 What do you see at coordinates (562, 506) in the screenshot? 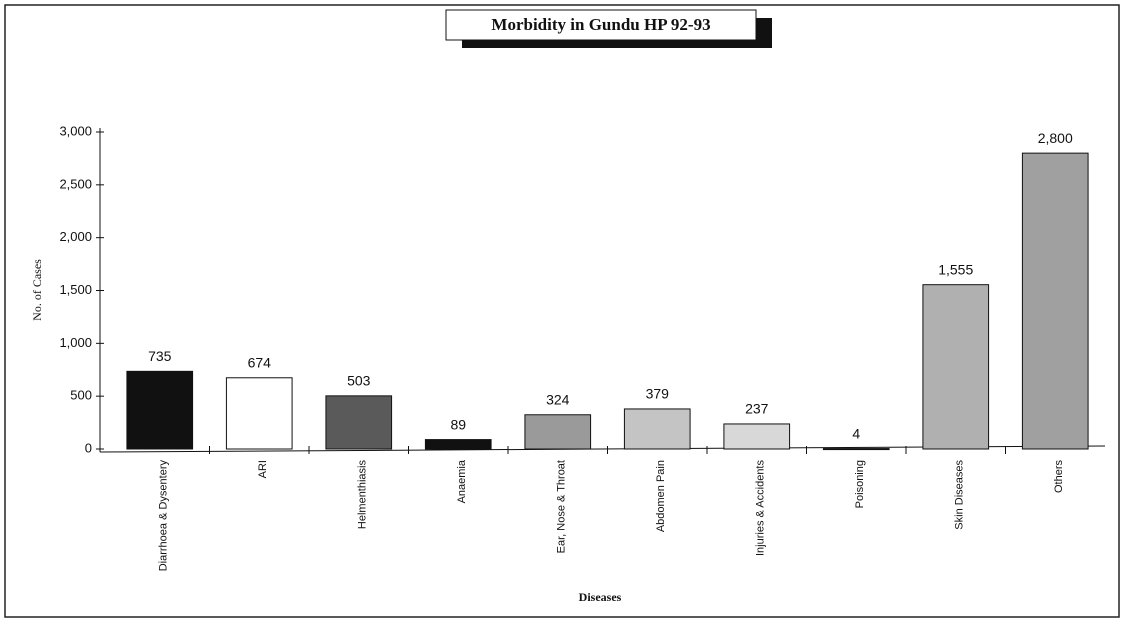
I see `x-tick-label: Ear, Nose & Throat` at bounding box center [562, 506].